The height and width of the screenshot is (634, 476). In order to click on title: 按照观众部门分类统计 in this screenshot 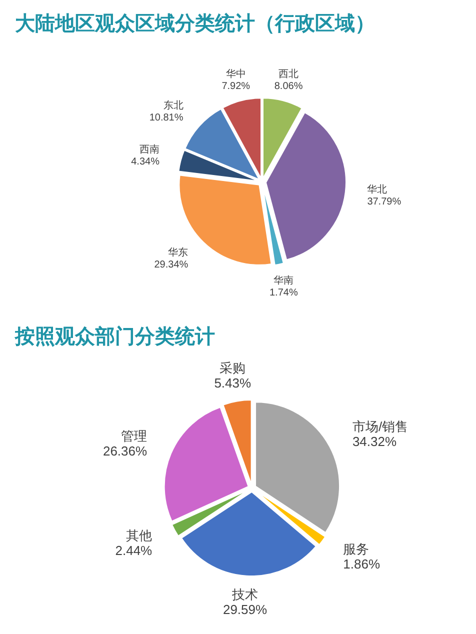, I will do `click(115, 337)`.